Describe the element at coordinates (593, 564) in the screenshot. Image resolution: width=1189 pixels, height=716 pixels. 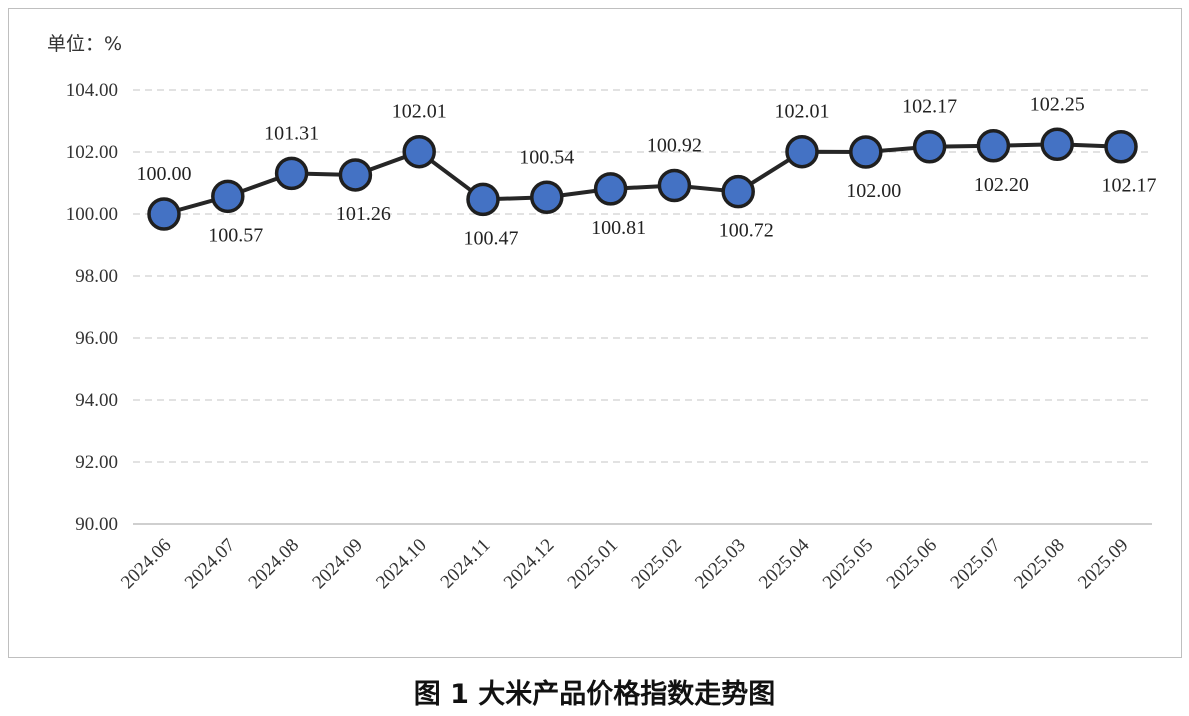
I see `x-tick-label: 2025.01` at that location.